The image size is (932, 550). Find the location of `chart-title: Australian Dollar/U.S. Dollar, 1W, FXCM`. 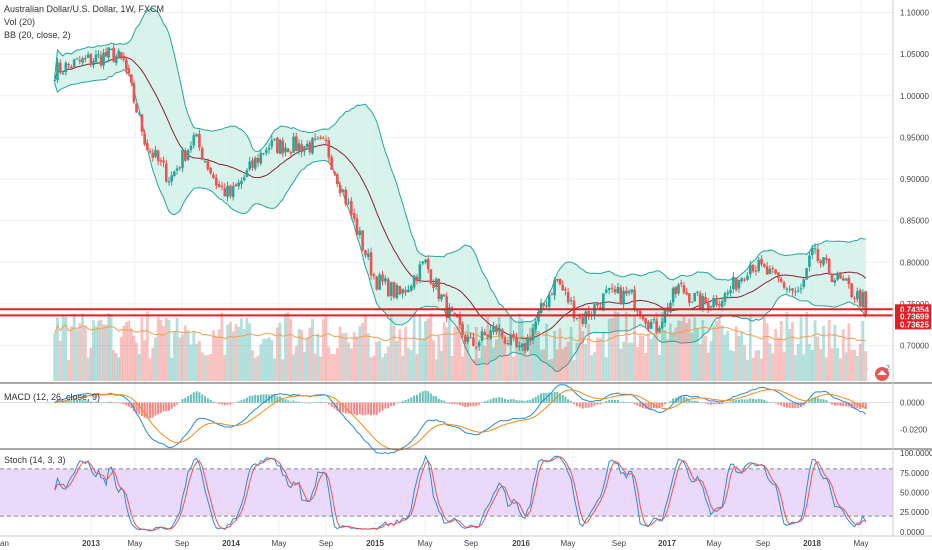

chart-title: Australian Dollar/U.S. Dollar, 1W, FXCM is located at coordinates (84, 9).